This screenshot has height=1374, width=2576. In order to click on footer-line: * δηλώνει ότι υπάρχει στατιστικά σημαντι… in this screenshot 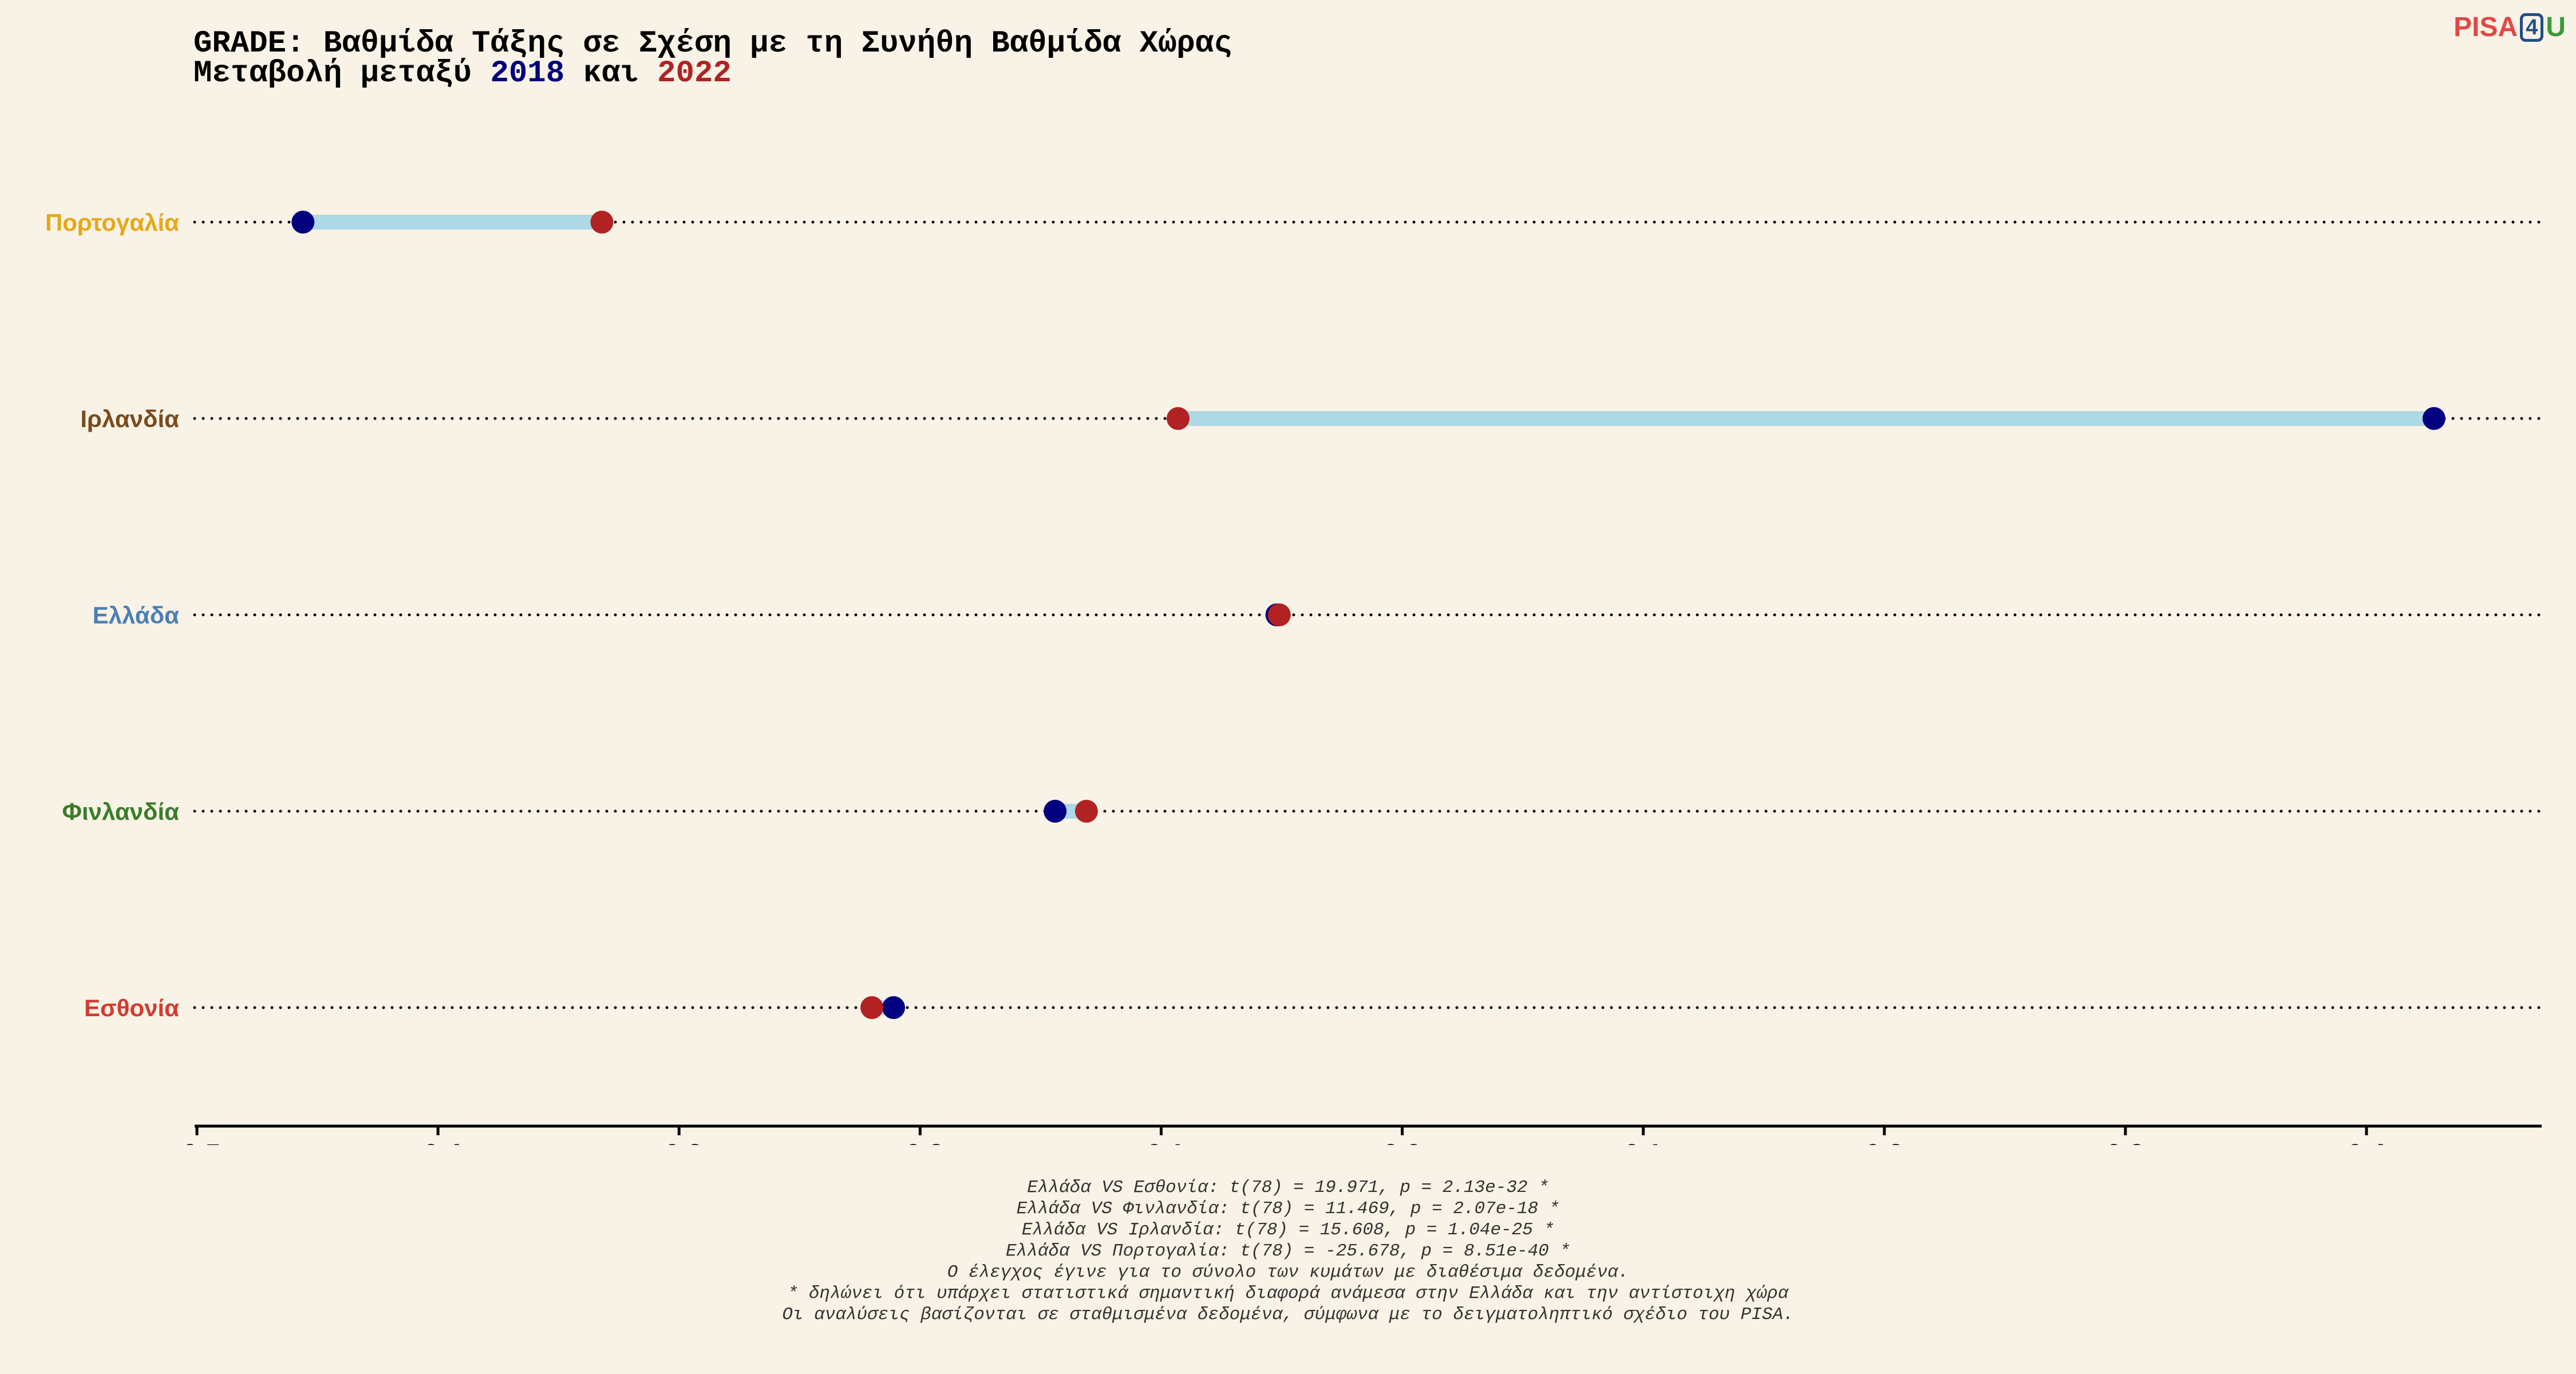, I will do `click(1288, 1294)`.